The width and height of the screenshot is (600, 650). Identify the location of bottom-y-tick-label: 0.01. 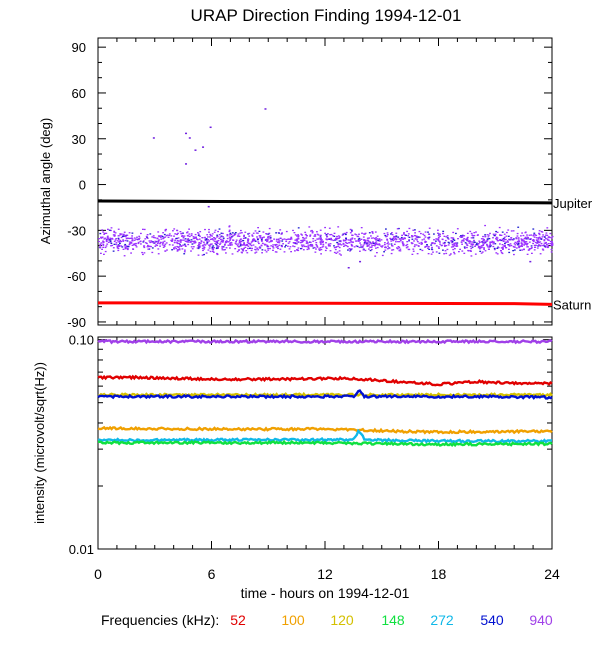
(81, 549).